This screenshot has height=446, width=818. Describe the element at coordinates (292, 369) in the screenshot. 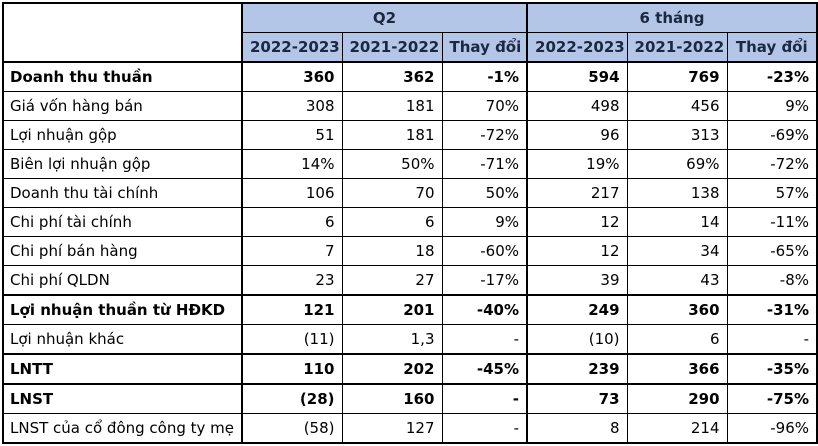

I see `cell-q2-2022-2023: 110` at that location.